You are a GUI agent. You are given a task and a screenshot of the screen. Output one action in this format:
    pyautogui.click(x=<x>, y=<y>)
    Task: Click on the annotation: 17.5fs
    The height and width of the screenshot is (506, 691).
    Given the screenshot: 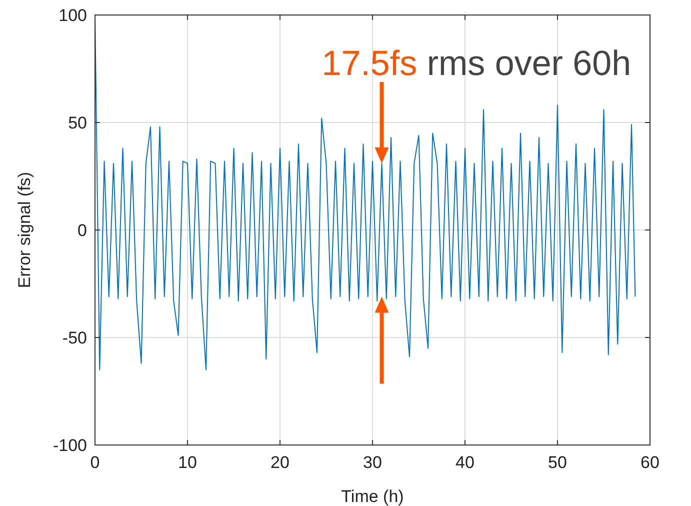 What is the action you would take?
    pyautogui.click(x=370, y=63)
    